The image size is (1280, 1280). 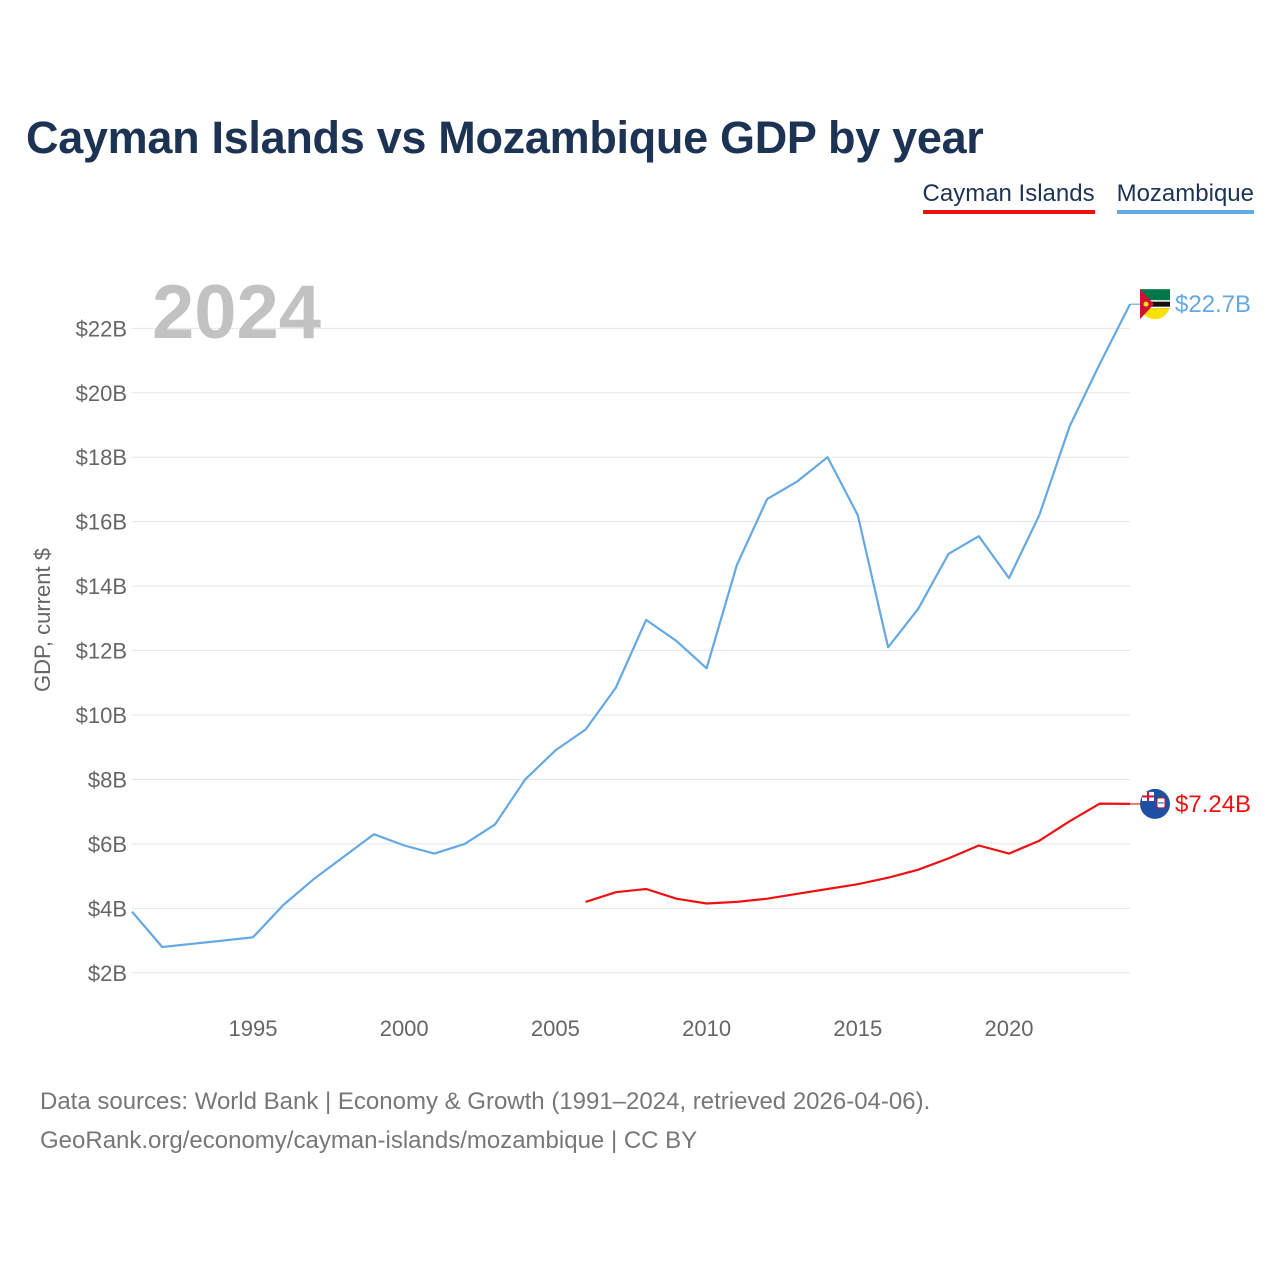 What do you see at coordinates (107, 973) in the screenshot?
I see `y-tick-label: $2B` at bounding box center [107, 973].